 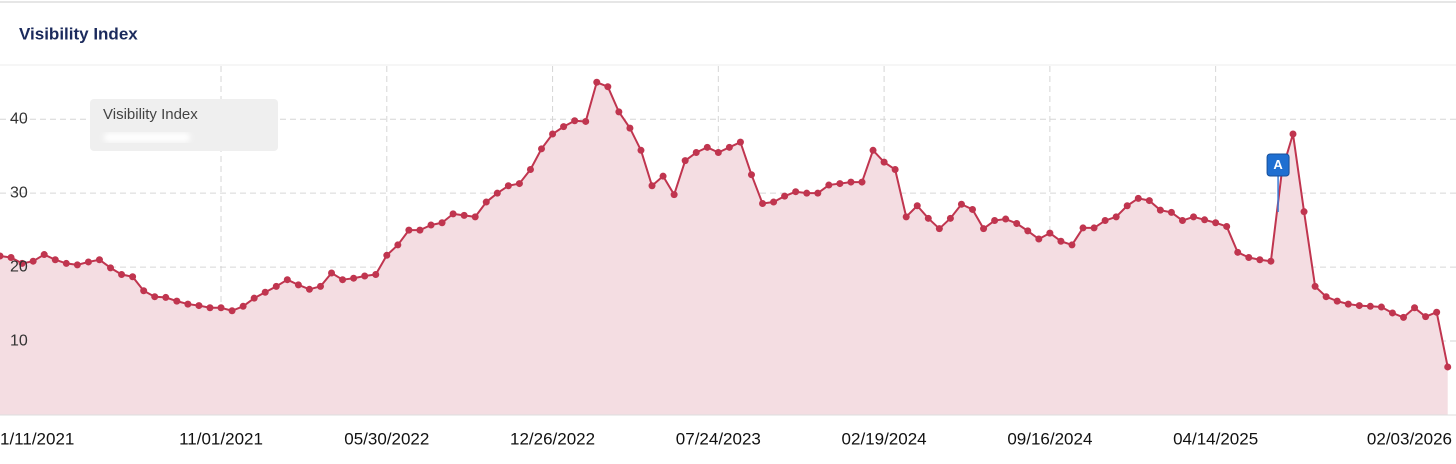 What do you see at coordinates (78, 33) in the screenshot?
I see `chart-title: Visibility Index` at bounding box center [78, 33].